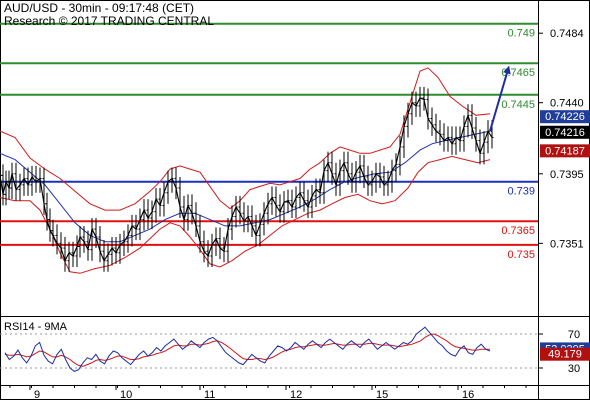 Image resolution: width=590 pixels, height=405 pixels. I want to click on y-tick-label: 0.7440, so click(567, 104).